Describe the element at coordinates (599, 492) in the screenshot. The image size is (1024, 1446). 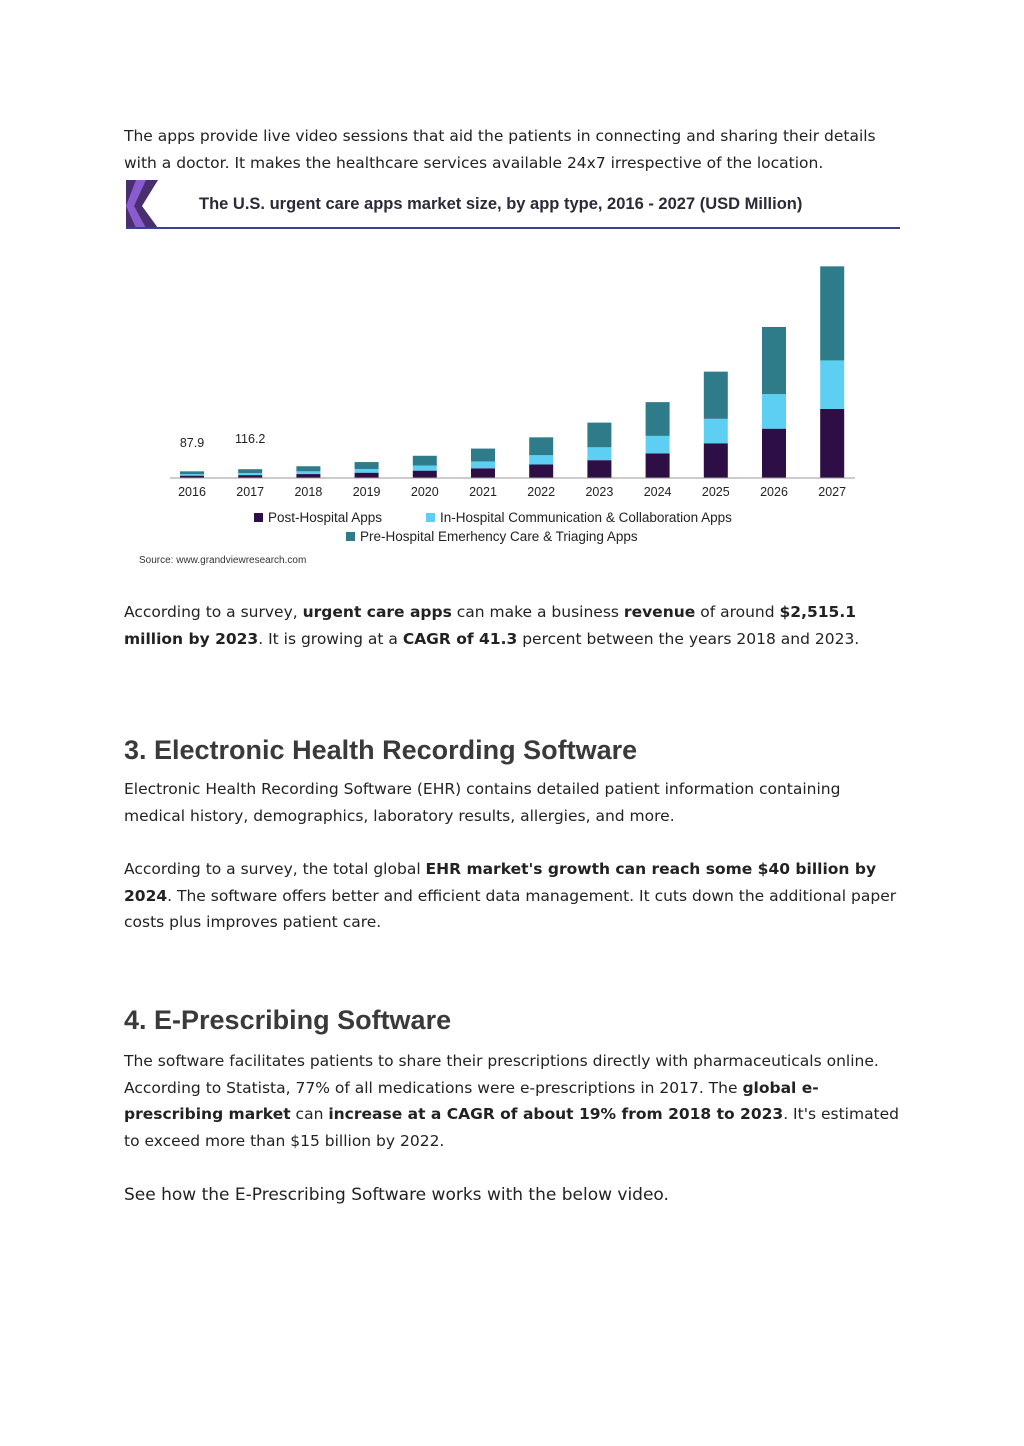
I see `x-tick-label: 2023` at that location.